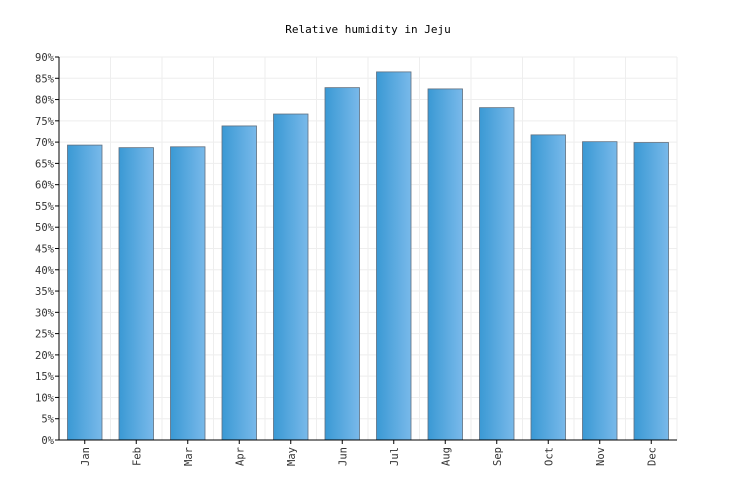 Image resolution: width=736 pixels, height=500 pixels. What do you see at coordinates (45, 377) in the screenshot?
I see `y-tick-label: 15%` at bounding box center [45, 377].